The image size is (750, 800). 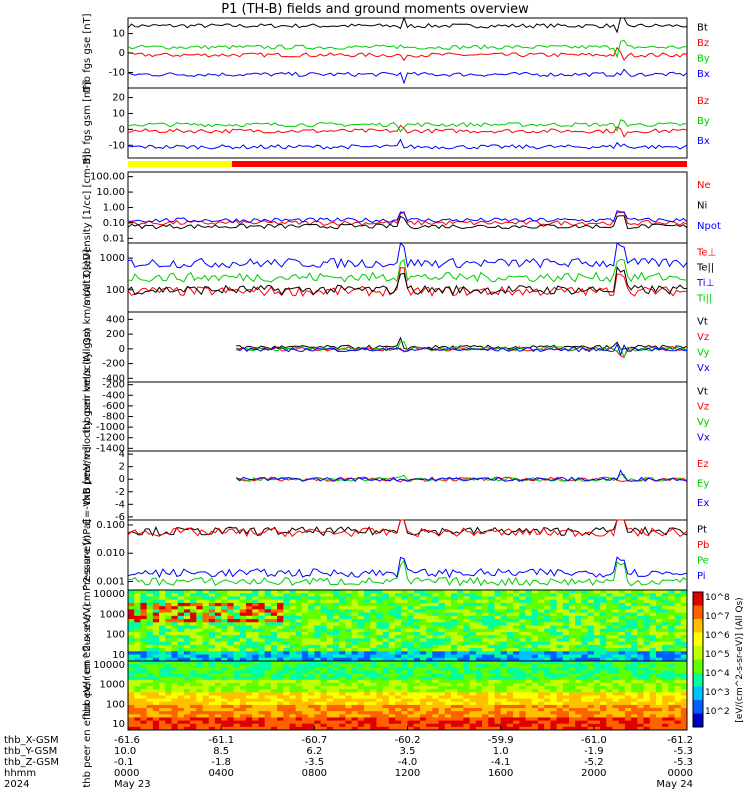 What do you see at coordinates (407, 126) in the screenshot?
I see `series-line-By` at bounding box center [407, 126].